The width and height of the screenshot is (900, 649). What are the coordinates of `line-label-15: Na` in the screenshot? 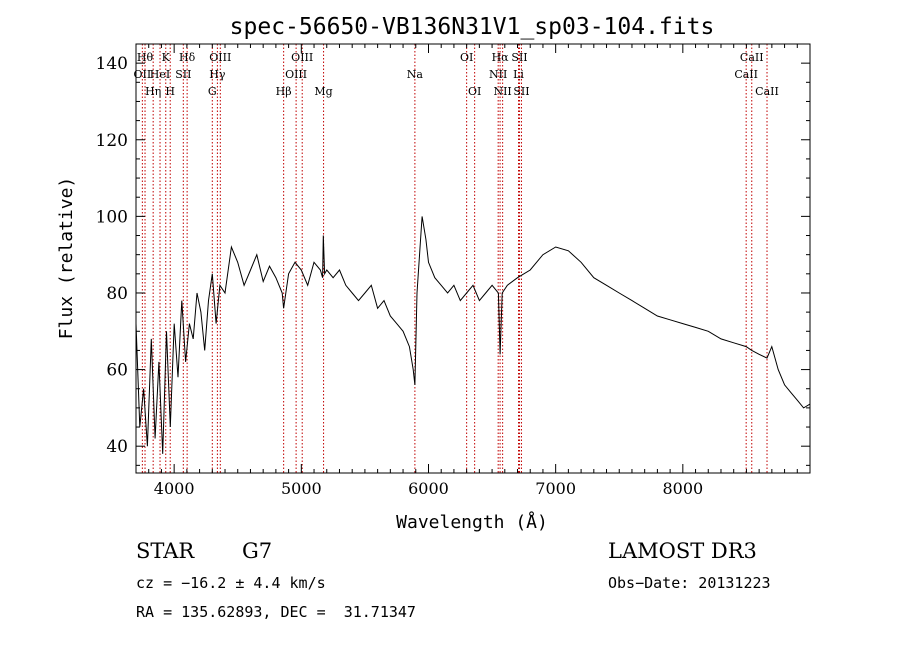 It's located at (415, 74).